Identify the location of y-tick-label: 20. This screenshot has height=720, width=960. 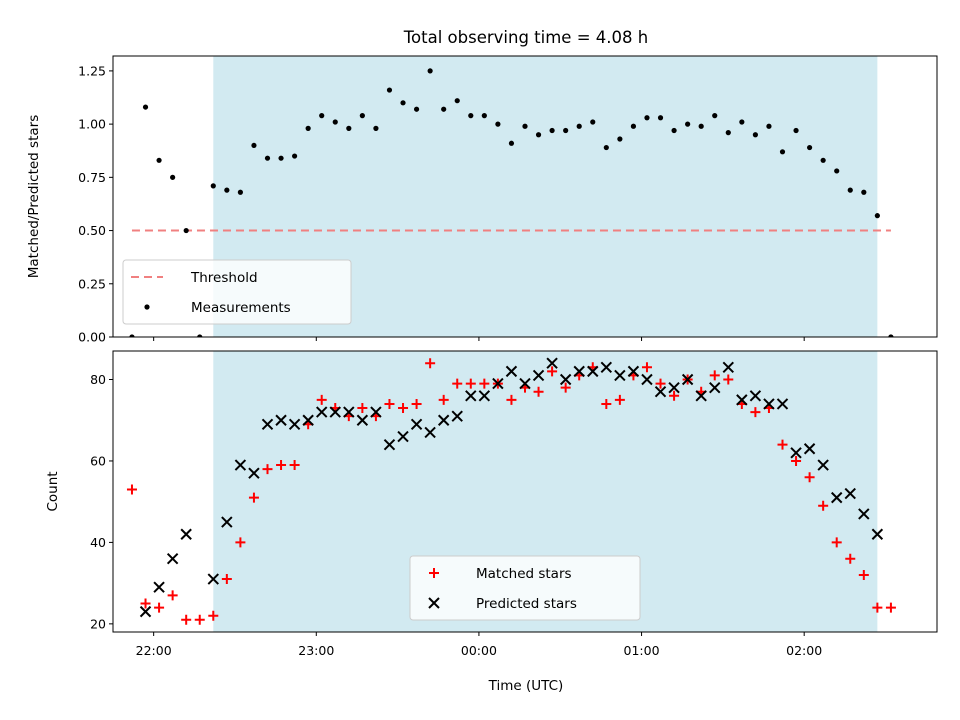
(98, 623).